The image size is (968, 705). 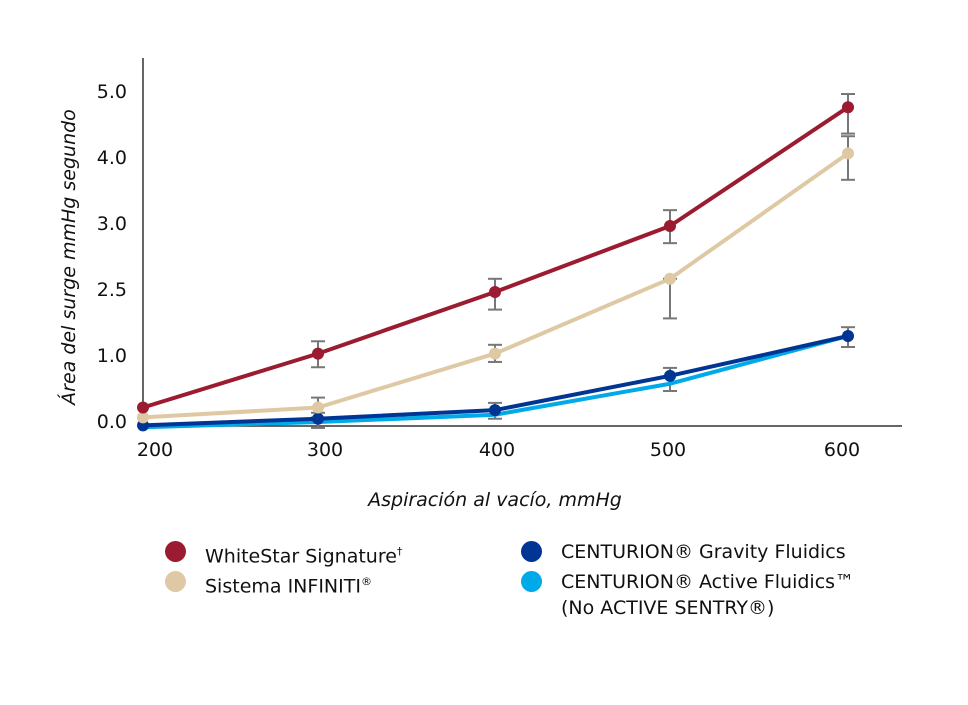 What do you see at coordinates (68, 258) in the screenshot?
I see `y-axis-label: Área del surge mmHg segundo` at bounding box center [68, 258].